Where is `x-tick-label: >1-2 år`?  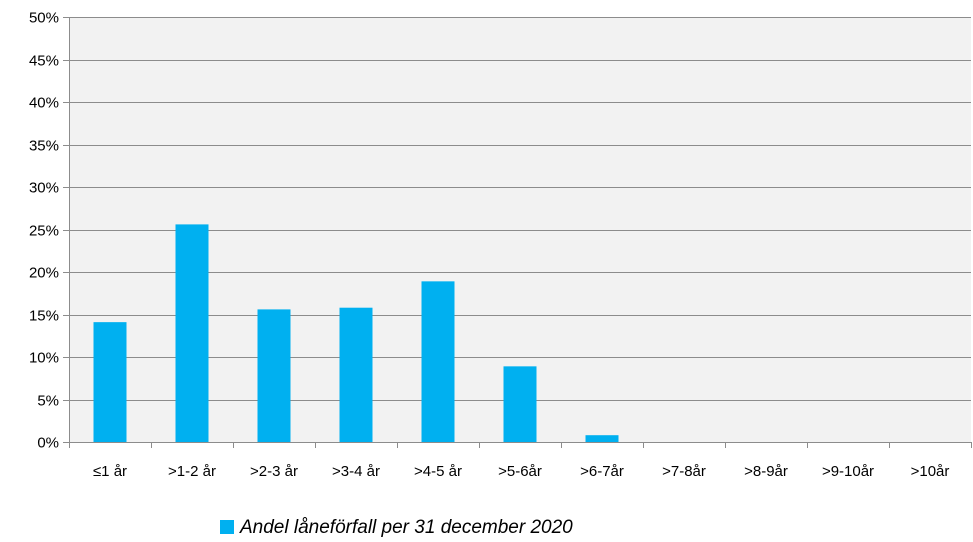
x-tick-label: >1-2 år is located at coordinates (192, 471).